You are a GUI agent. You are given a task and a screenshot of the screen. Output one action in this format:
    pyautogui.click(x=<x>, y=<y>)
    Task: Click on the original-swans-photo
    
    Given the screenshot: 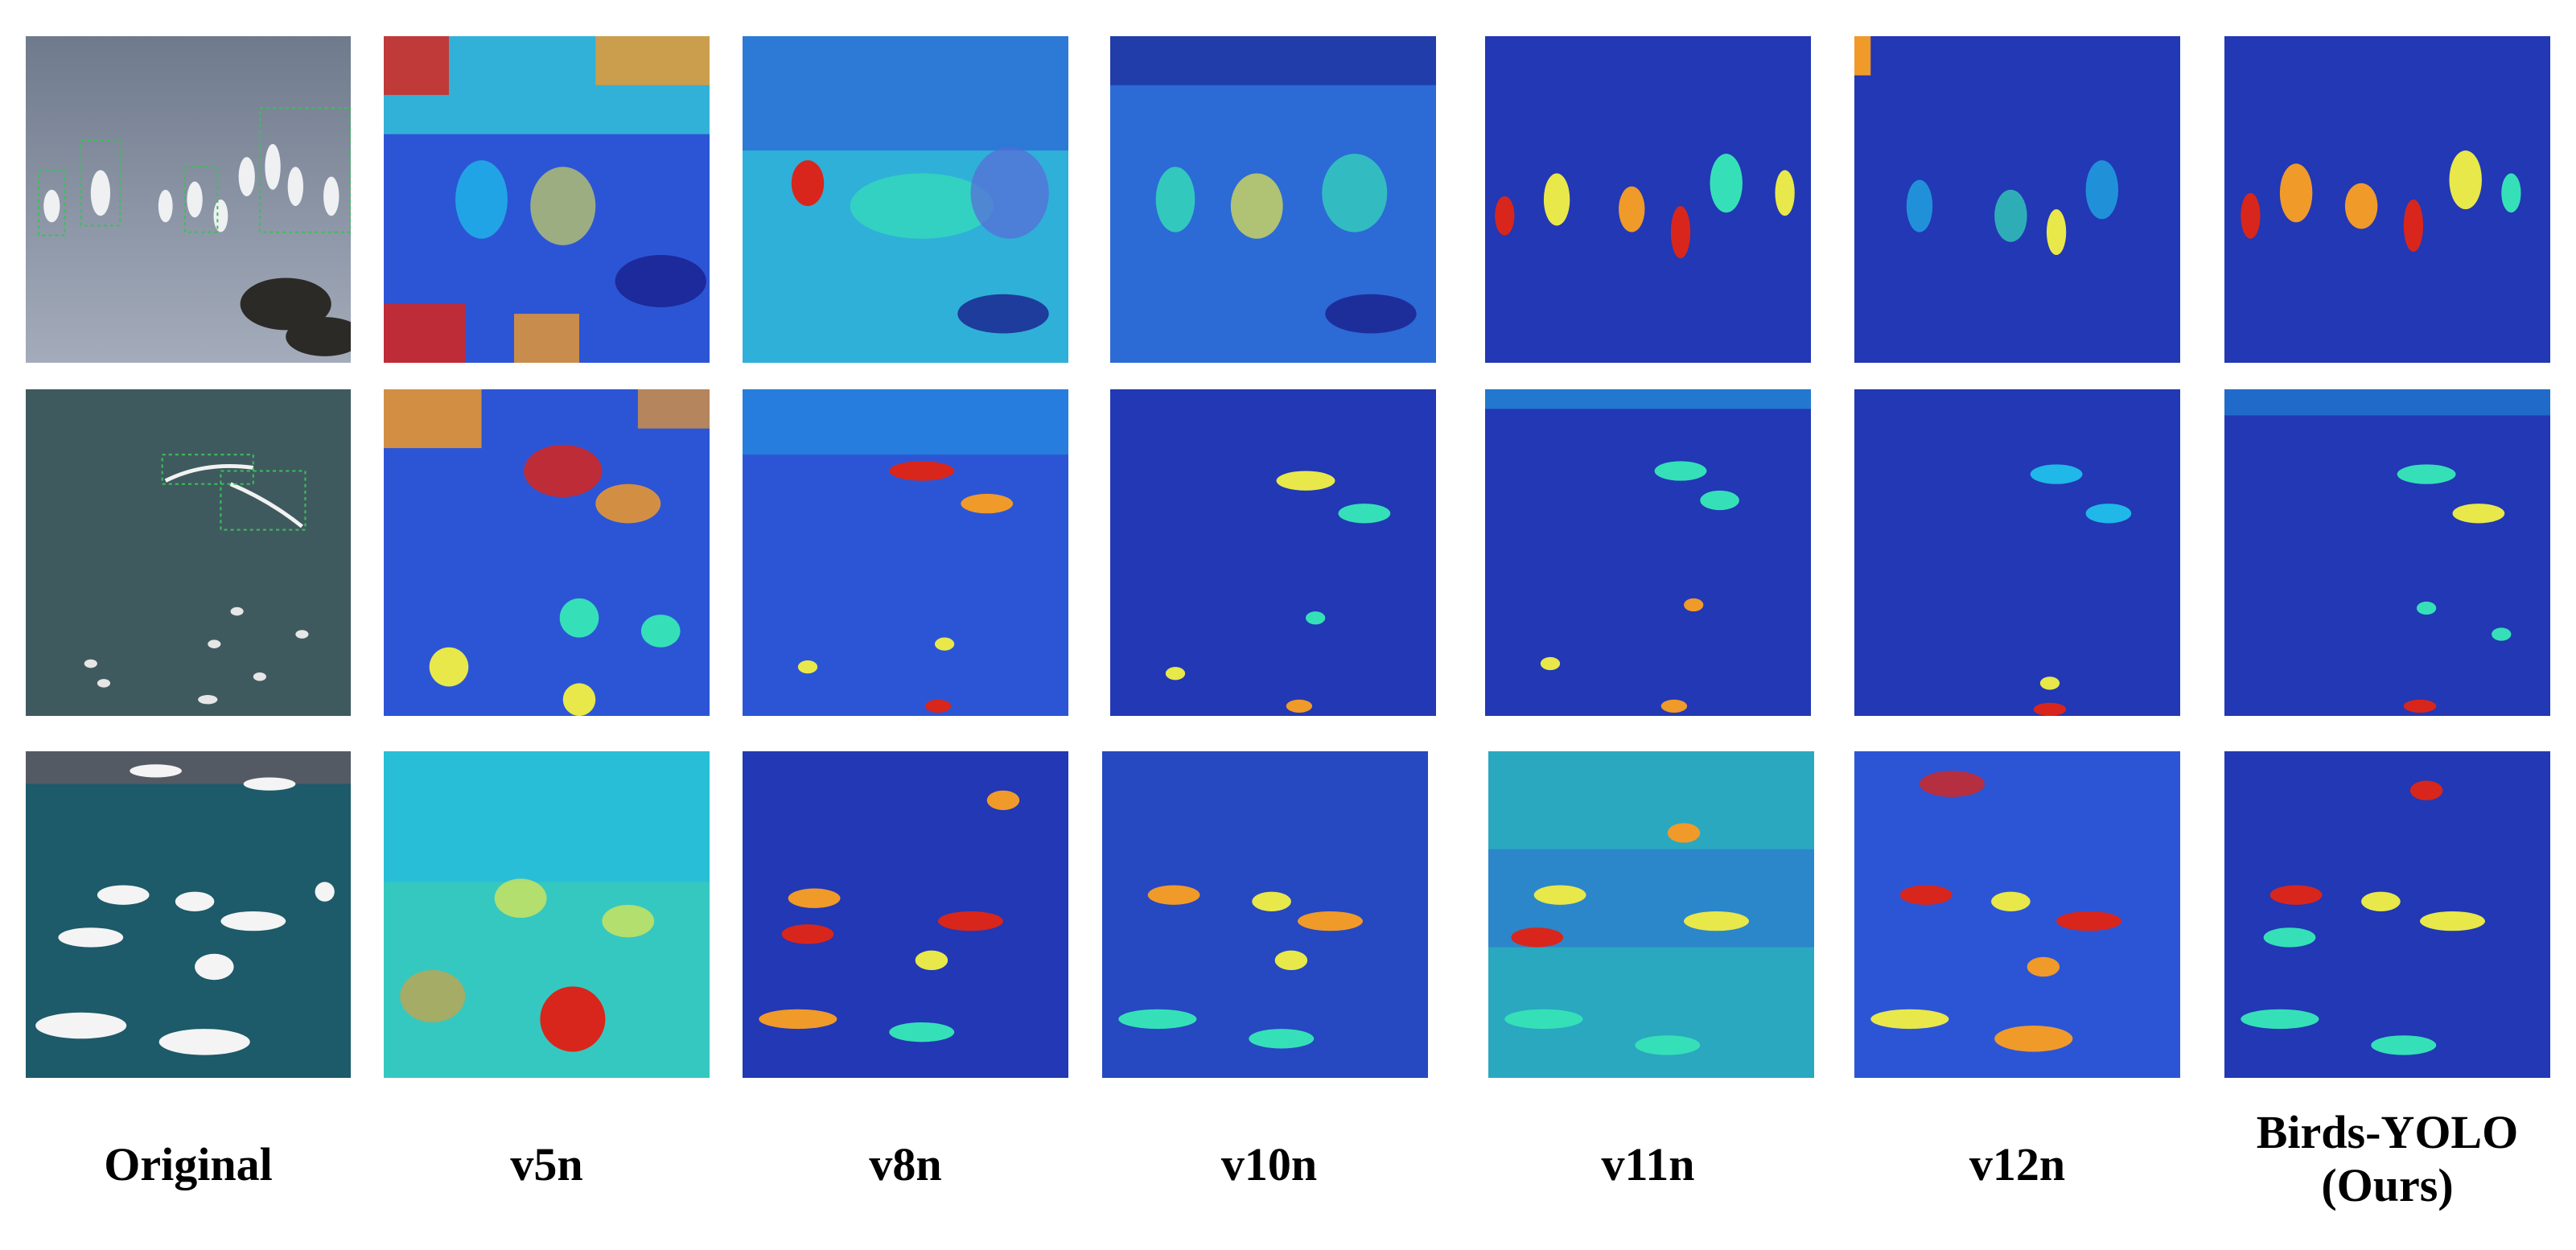 What is the action you would take?
    pyautogui.click(x=188, y=914)
    